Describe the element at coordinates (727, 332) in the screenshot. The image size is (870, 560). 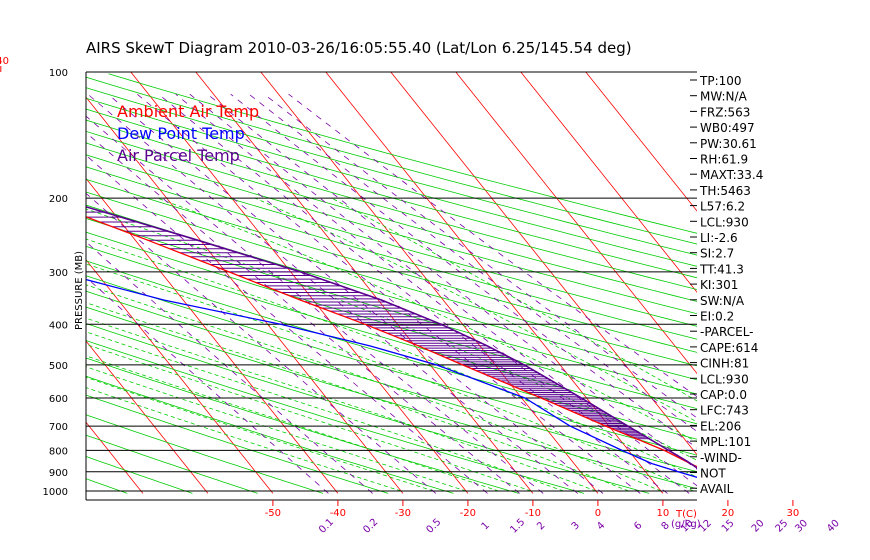
I see `stat-label: -PARCEL-` at that location.